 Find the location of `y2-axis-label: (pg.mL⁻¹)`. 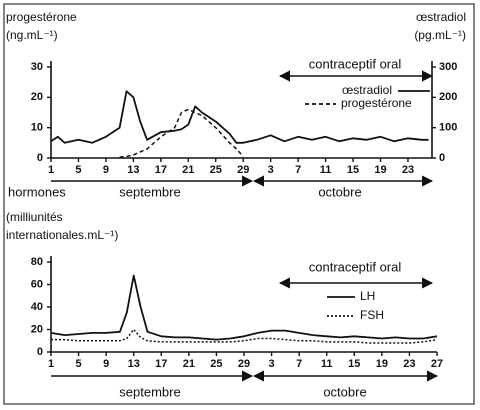

y2-axis-label: (pg.mL⁻¹) is located at coordinates (440, 35).